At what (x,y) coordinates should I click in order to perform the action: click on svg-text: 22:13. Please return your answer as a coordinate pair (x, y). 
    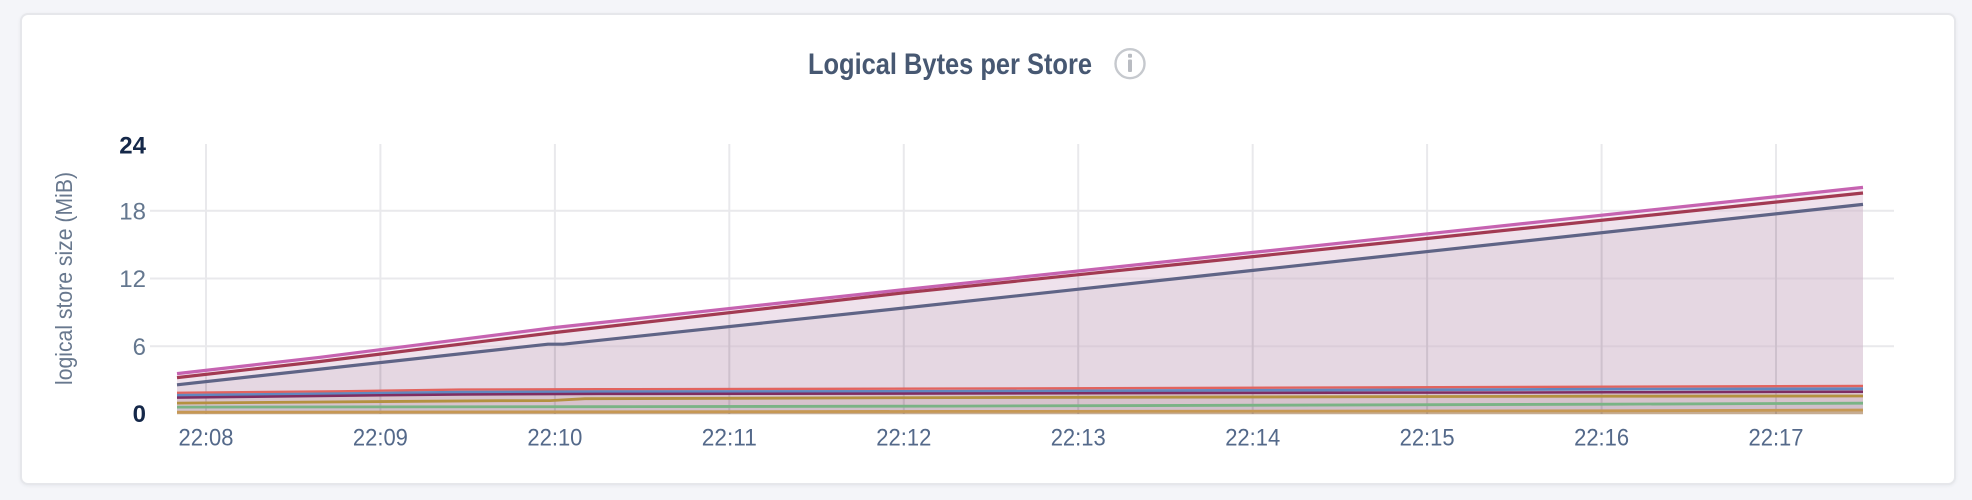
    Looking at the image, I should click on (1078, 438).